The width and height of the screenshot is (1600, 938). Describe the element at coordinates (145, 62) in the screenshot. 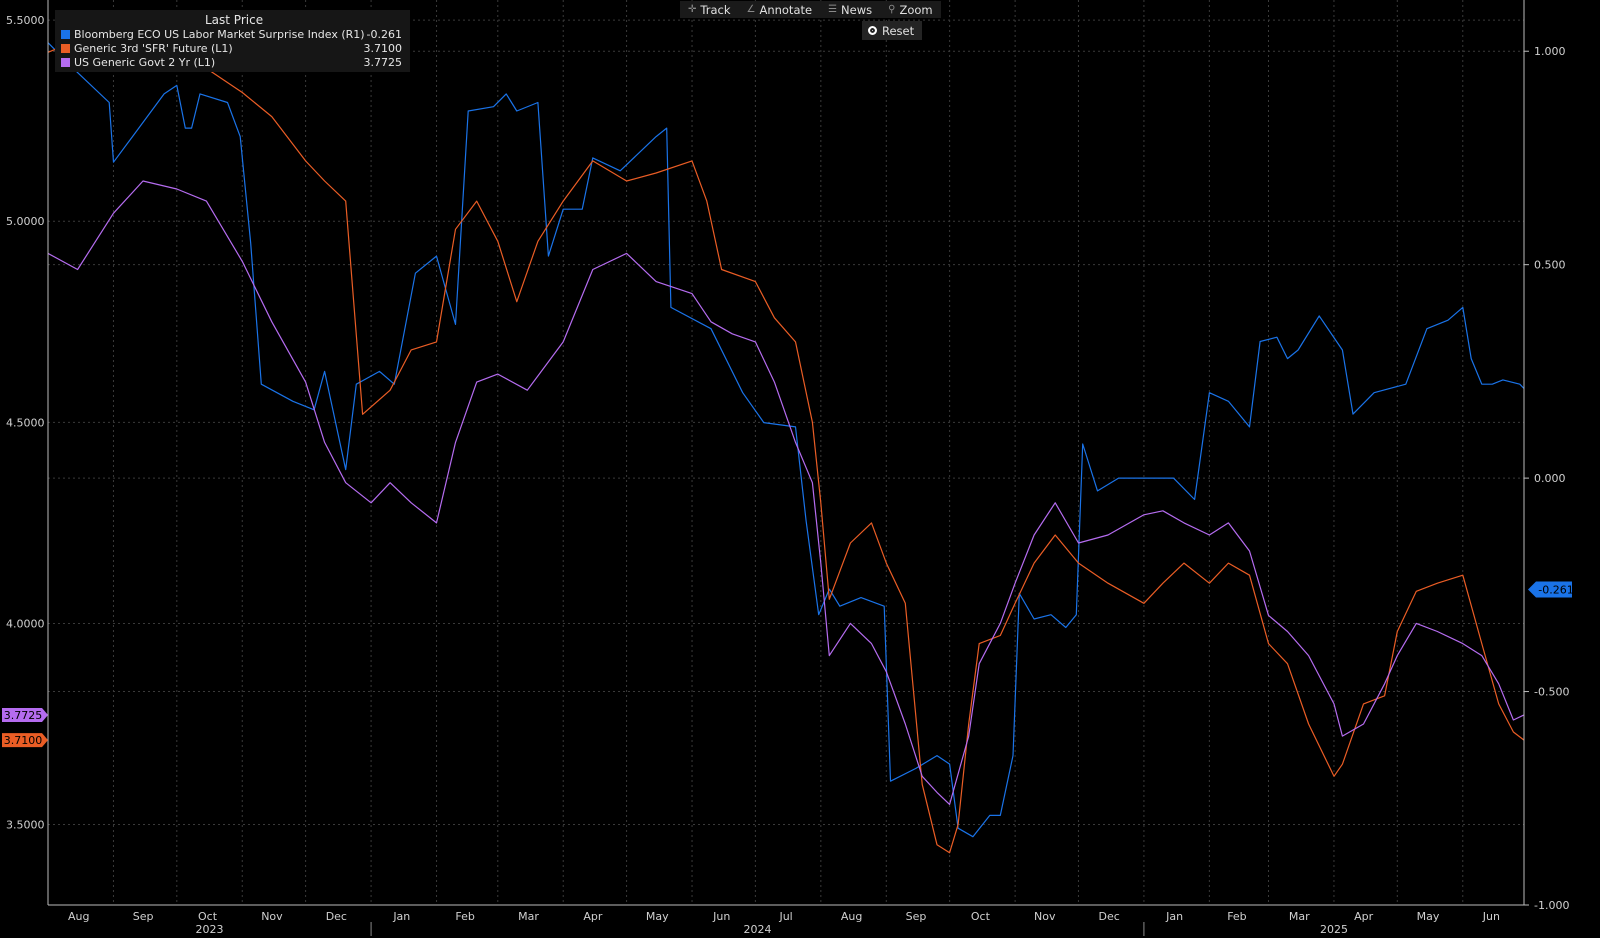

I see `legend-label: US Generic Govt 2 Yr (L1)` at that location.